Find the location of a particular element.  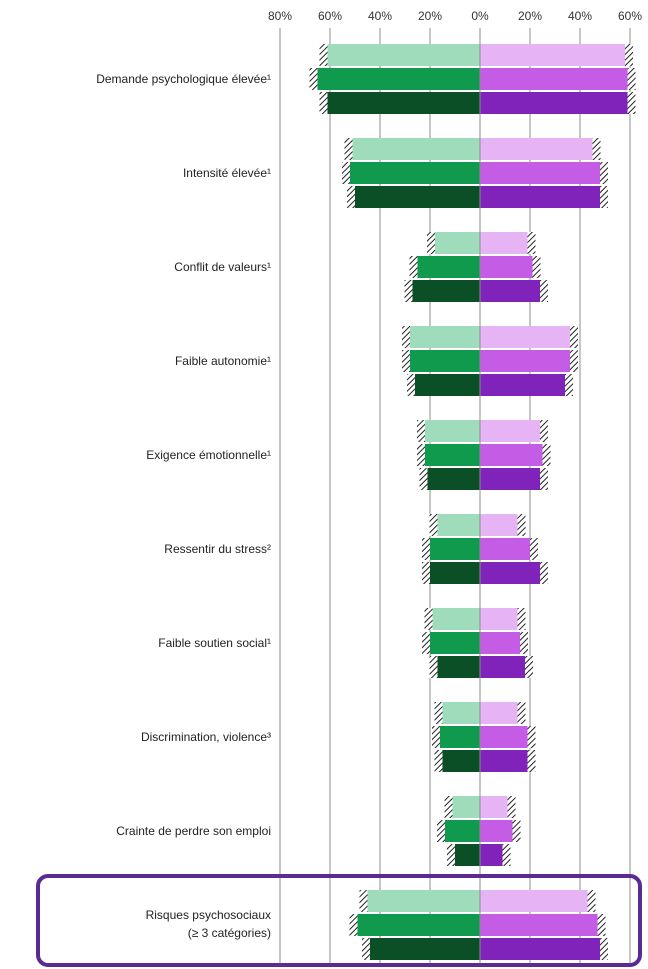

category-label: Crainte de perdre son emploi is located at coordinates (193, 831).